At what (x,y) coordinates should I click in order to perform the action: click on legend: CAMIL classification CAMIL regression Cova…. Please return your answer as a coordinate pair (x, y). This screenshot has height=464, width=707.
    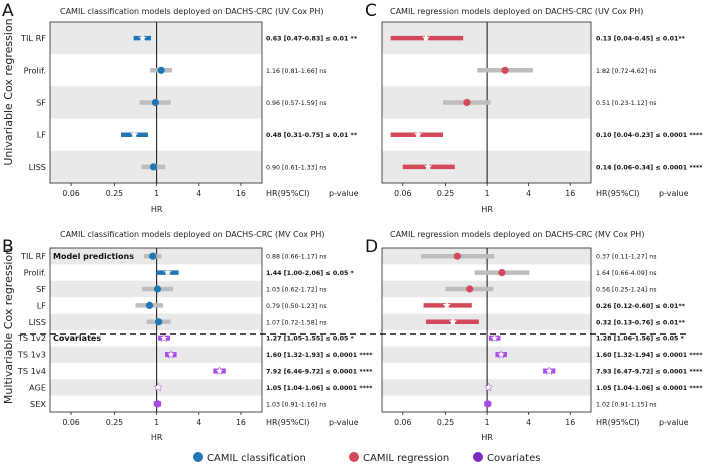
    Looking at the image, I should click on (366, 458).